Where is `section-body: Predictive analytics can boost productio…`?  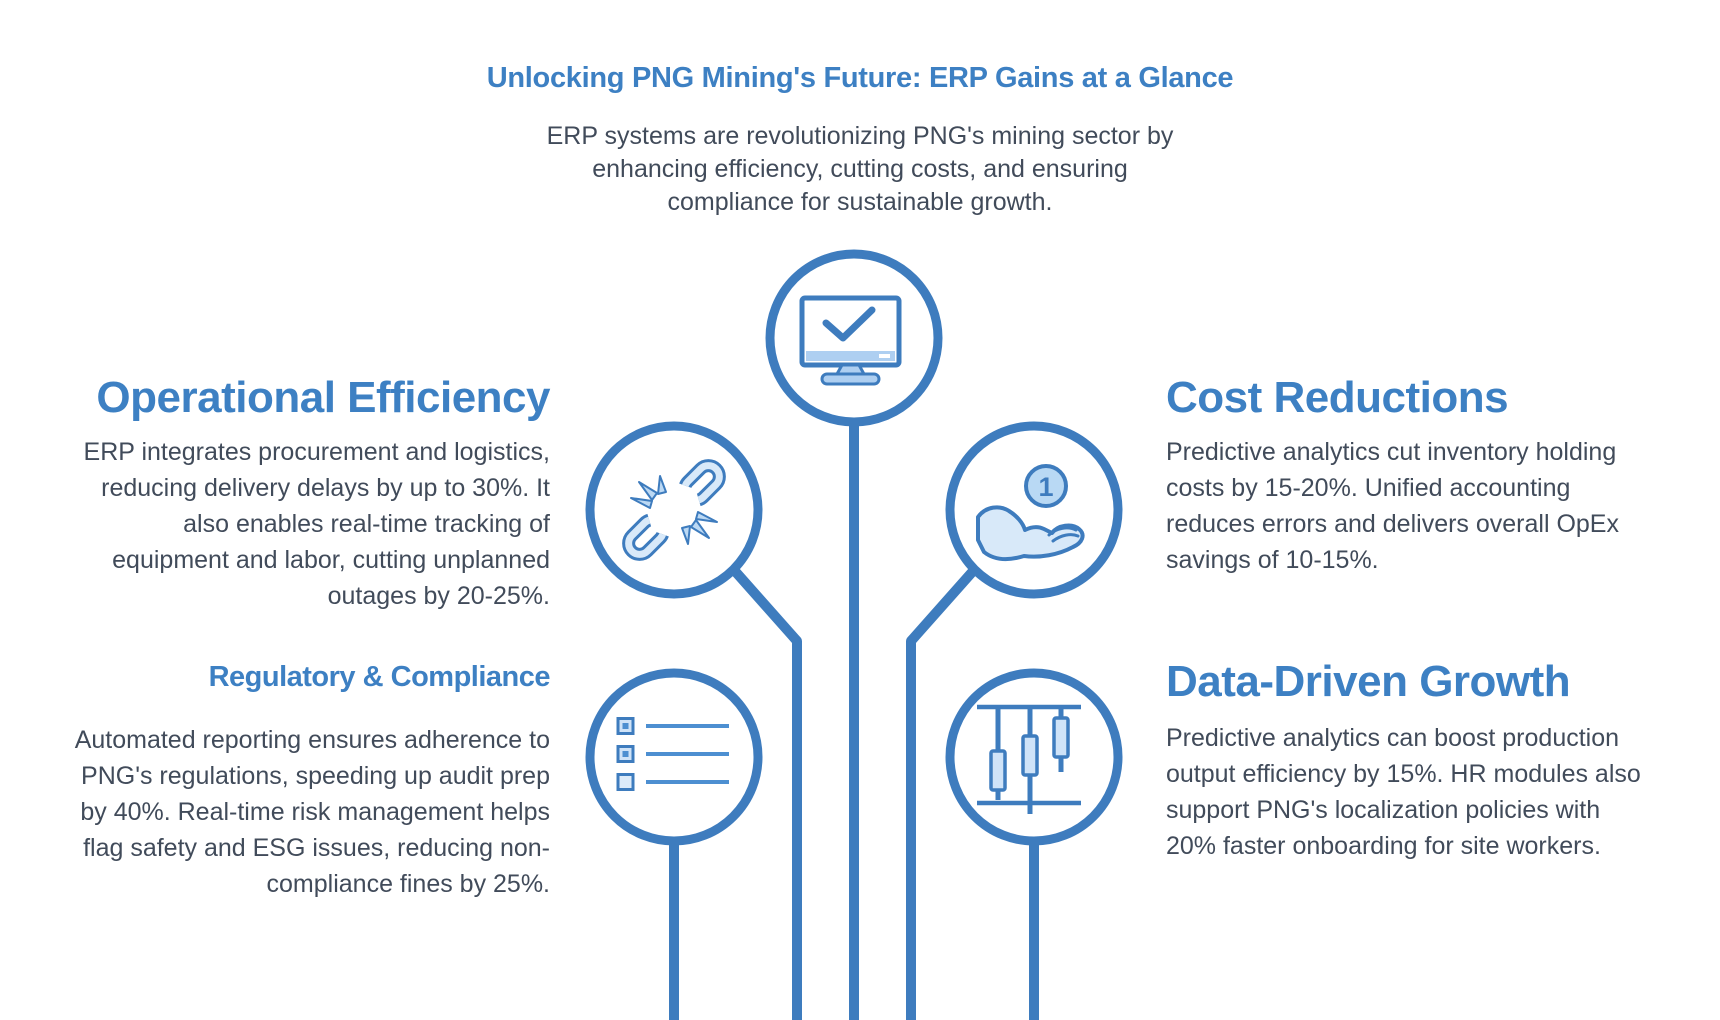 section-body: Predictive analytics can boost productio… is located at coordinates (1403, 792).